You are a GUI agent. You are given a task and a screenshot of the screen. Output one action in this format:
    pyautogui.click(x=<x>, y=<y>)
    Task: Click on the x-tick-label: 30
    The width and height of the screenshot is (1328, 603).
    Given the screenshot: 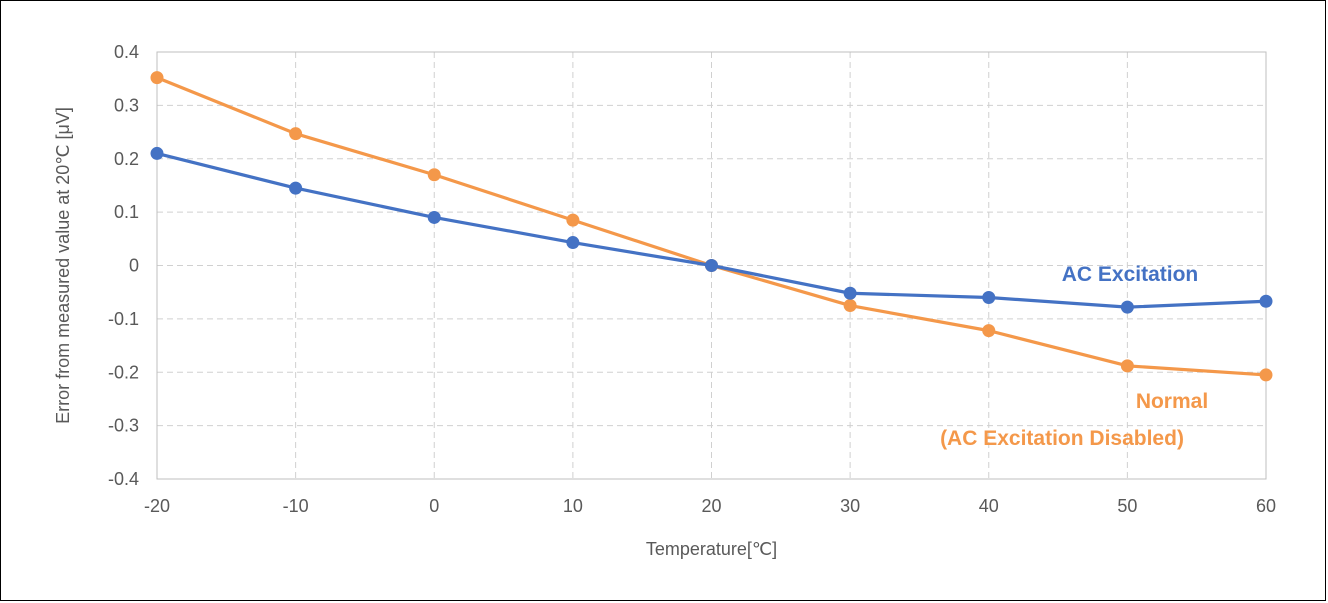 What is the action you would take?
    pyautogui.click(x=850, y=506)
    